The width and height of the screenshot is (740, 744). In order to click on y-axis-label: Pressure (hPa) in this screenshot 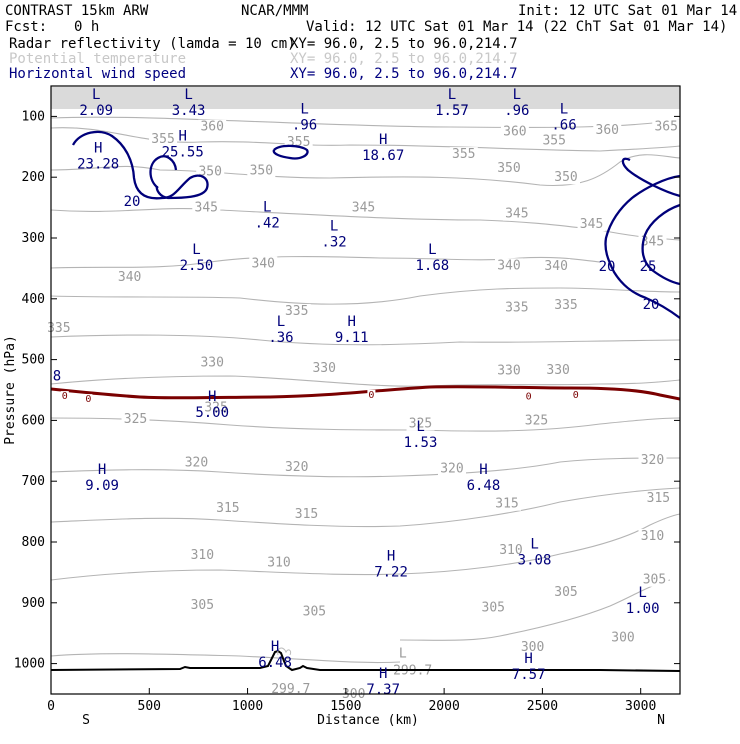, I will do `click(10, 390)`.